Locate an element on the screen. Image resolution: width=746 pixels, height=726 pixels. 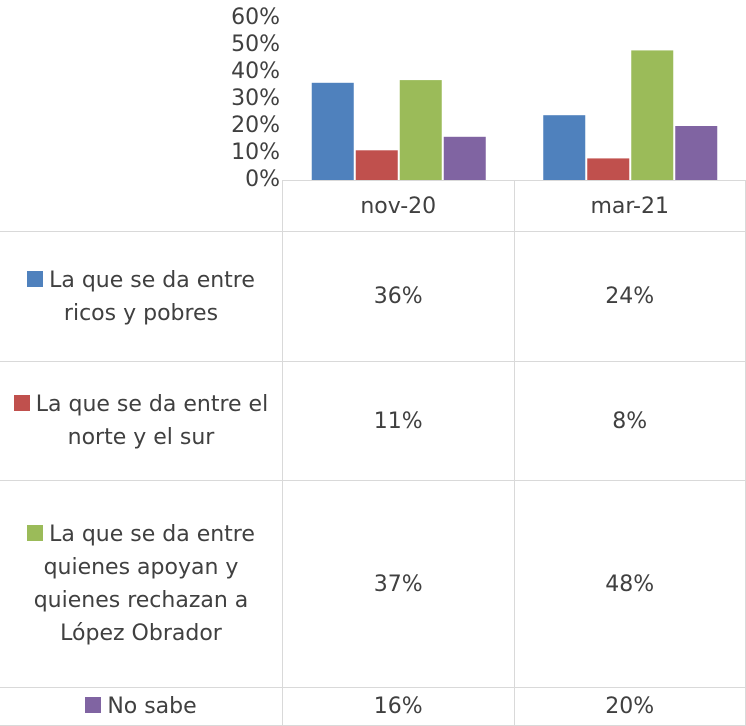
y-tick-label: 30% is located at coordinates (255, 98).